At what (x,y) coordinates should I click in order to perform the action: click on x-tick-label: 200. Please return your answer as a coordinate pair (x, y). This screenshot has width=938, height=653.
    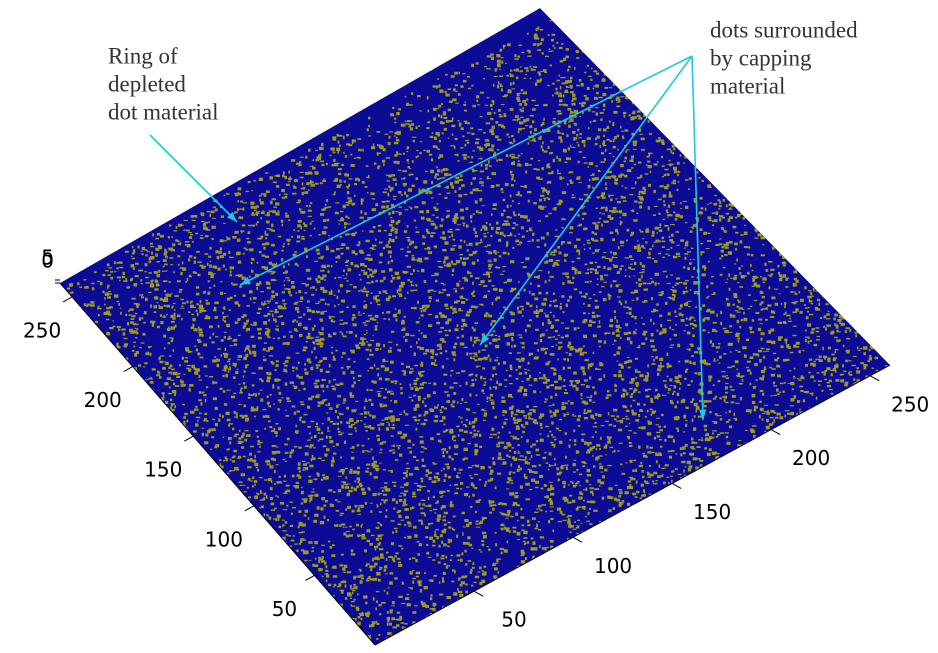
    Looking at the image, I should click on (811, 458).